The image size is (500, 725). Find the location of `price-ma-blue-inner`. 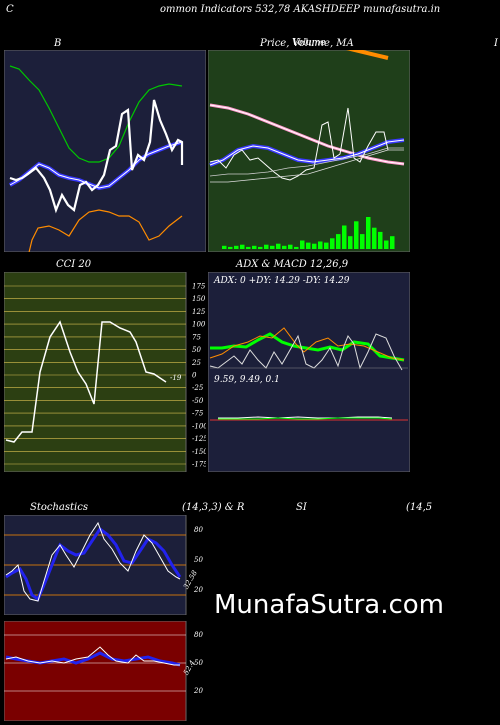

price-ma-blue-inner is located at coordinates (307, 152).